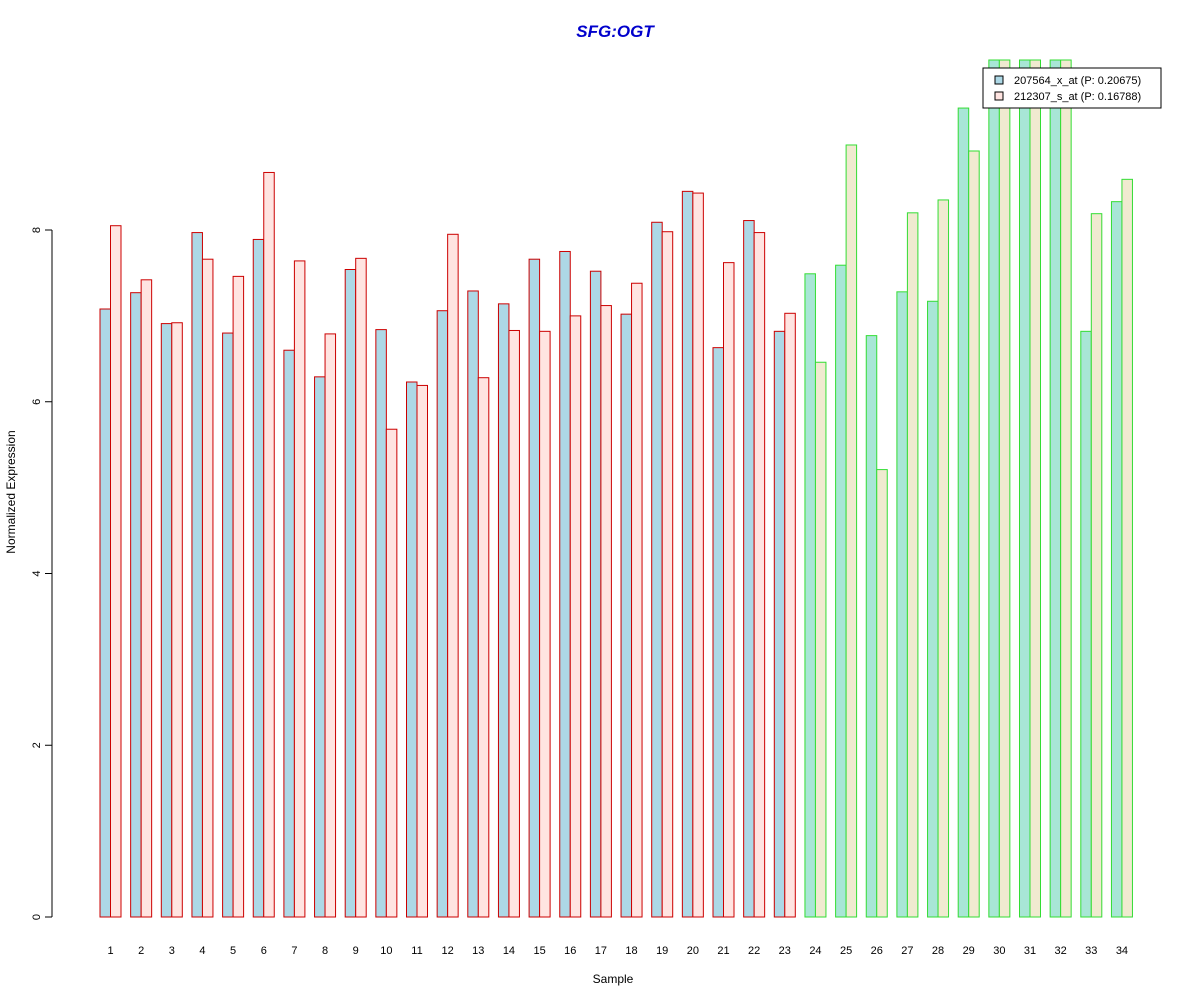  I want to click on x-tick-label: 13, so click(478, 951).